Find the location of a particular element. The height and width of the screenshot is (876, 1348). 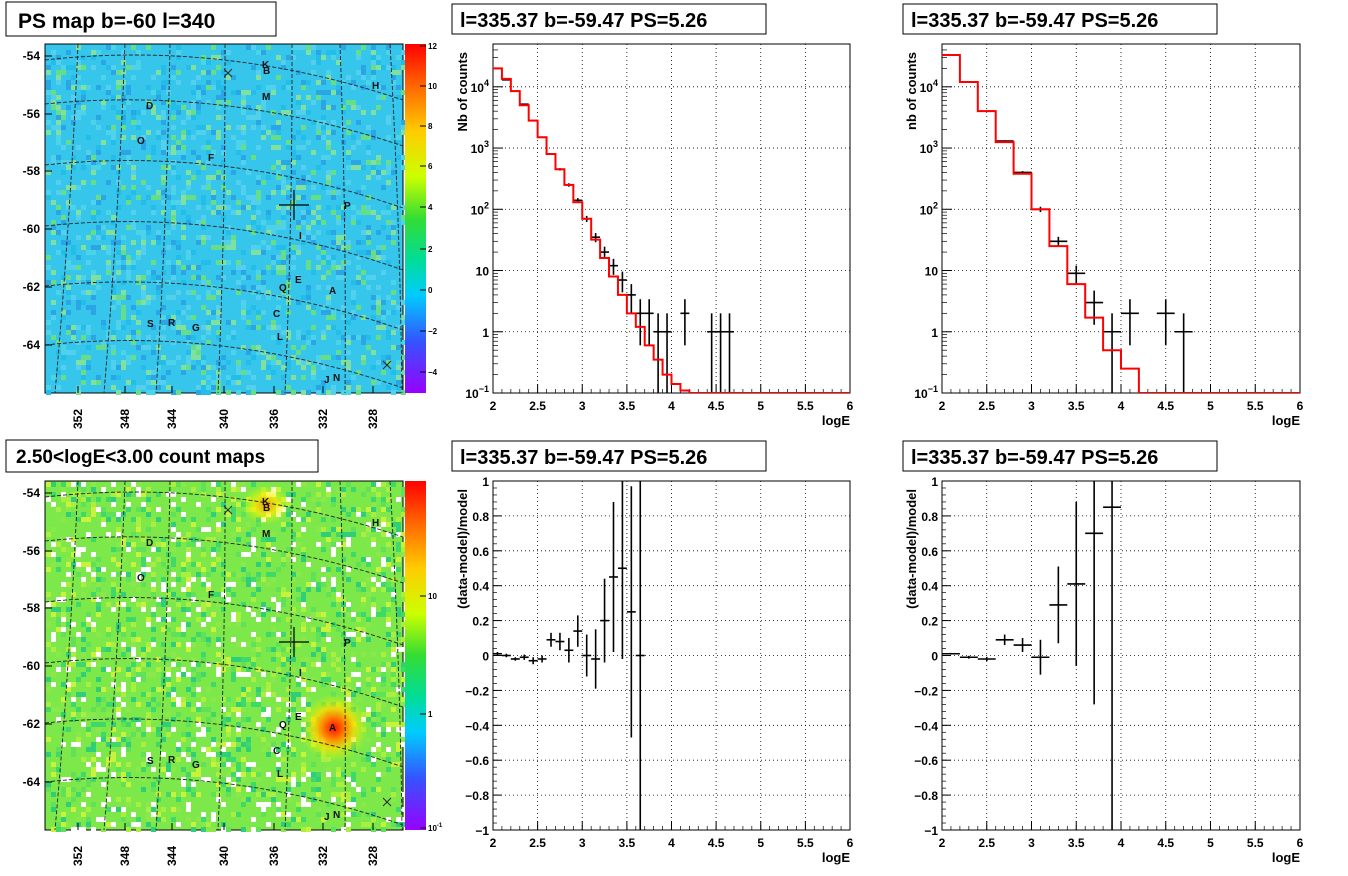

map-title-box is located at coordinates (141, 19).